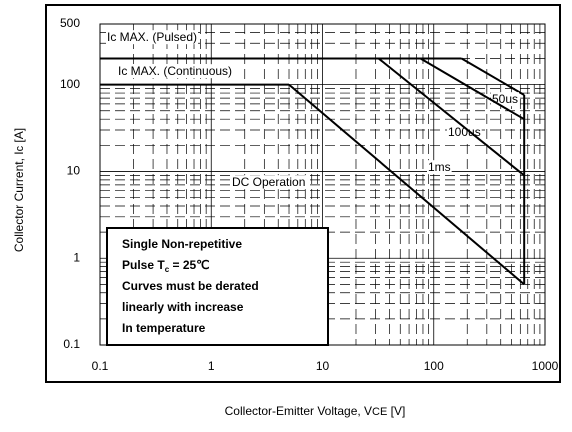  I want to click on series-label: 1ms, so click(439, 167).